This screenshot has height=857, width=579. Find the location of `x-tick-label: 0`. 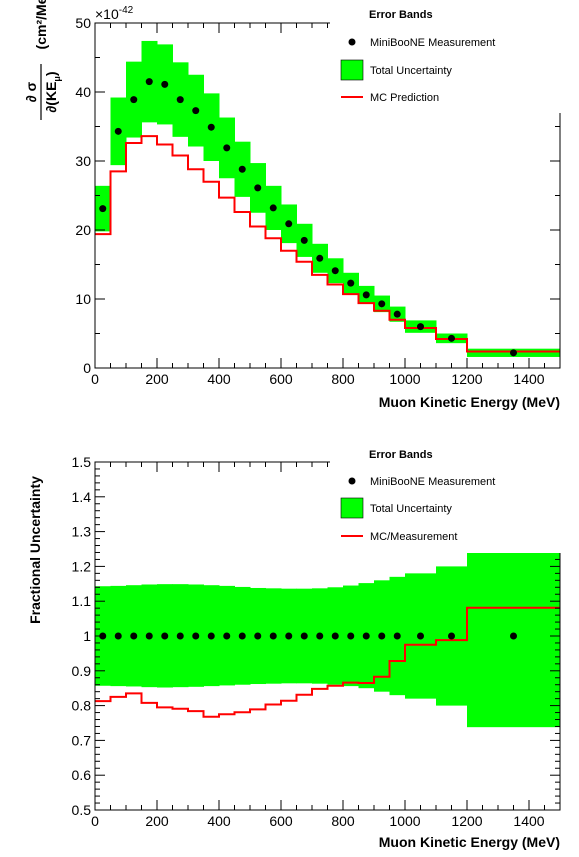

x-tick-label: 0 is located at coordinates (95, 379).